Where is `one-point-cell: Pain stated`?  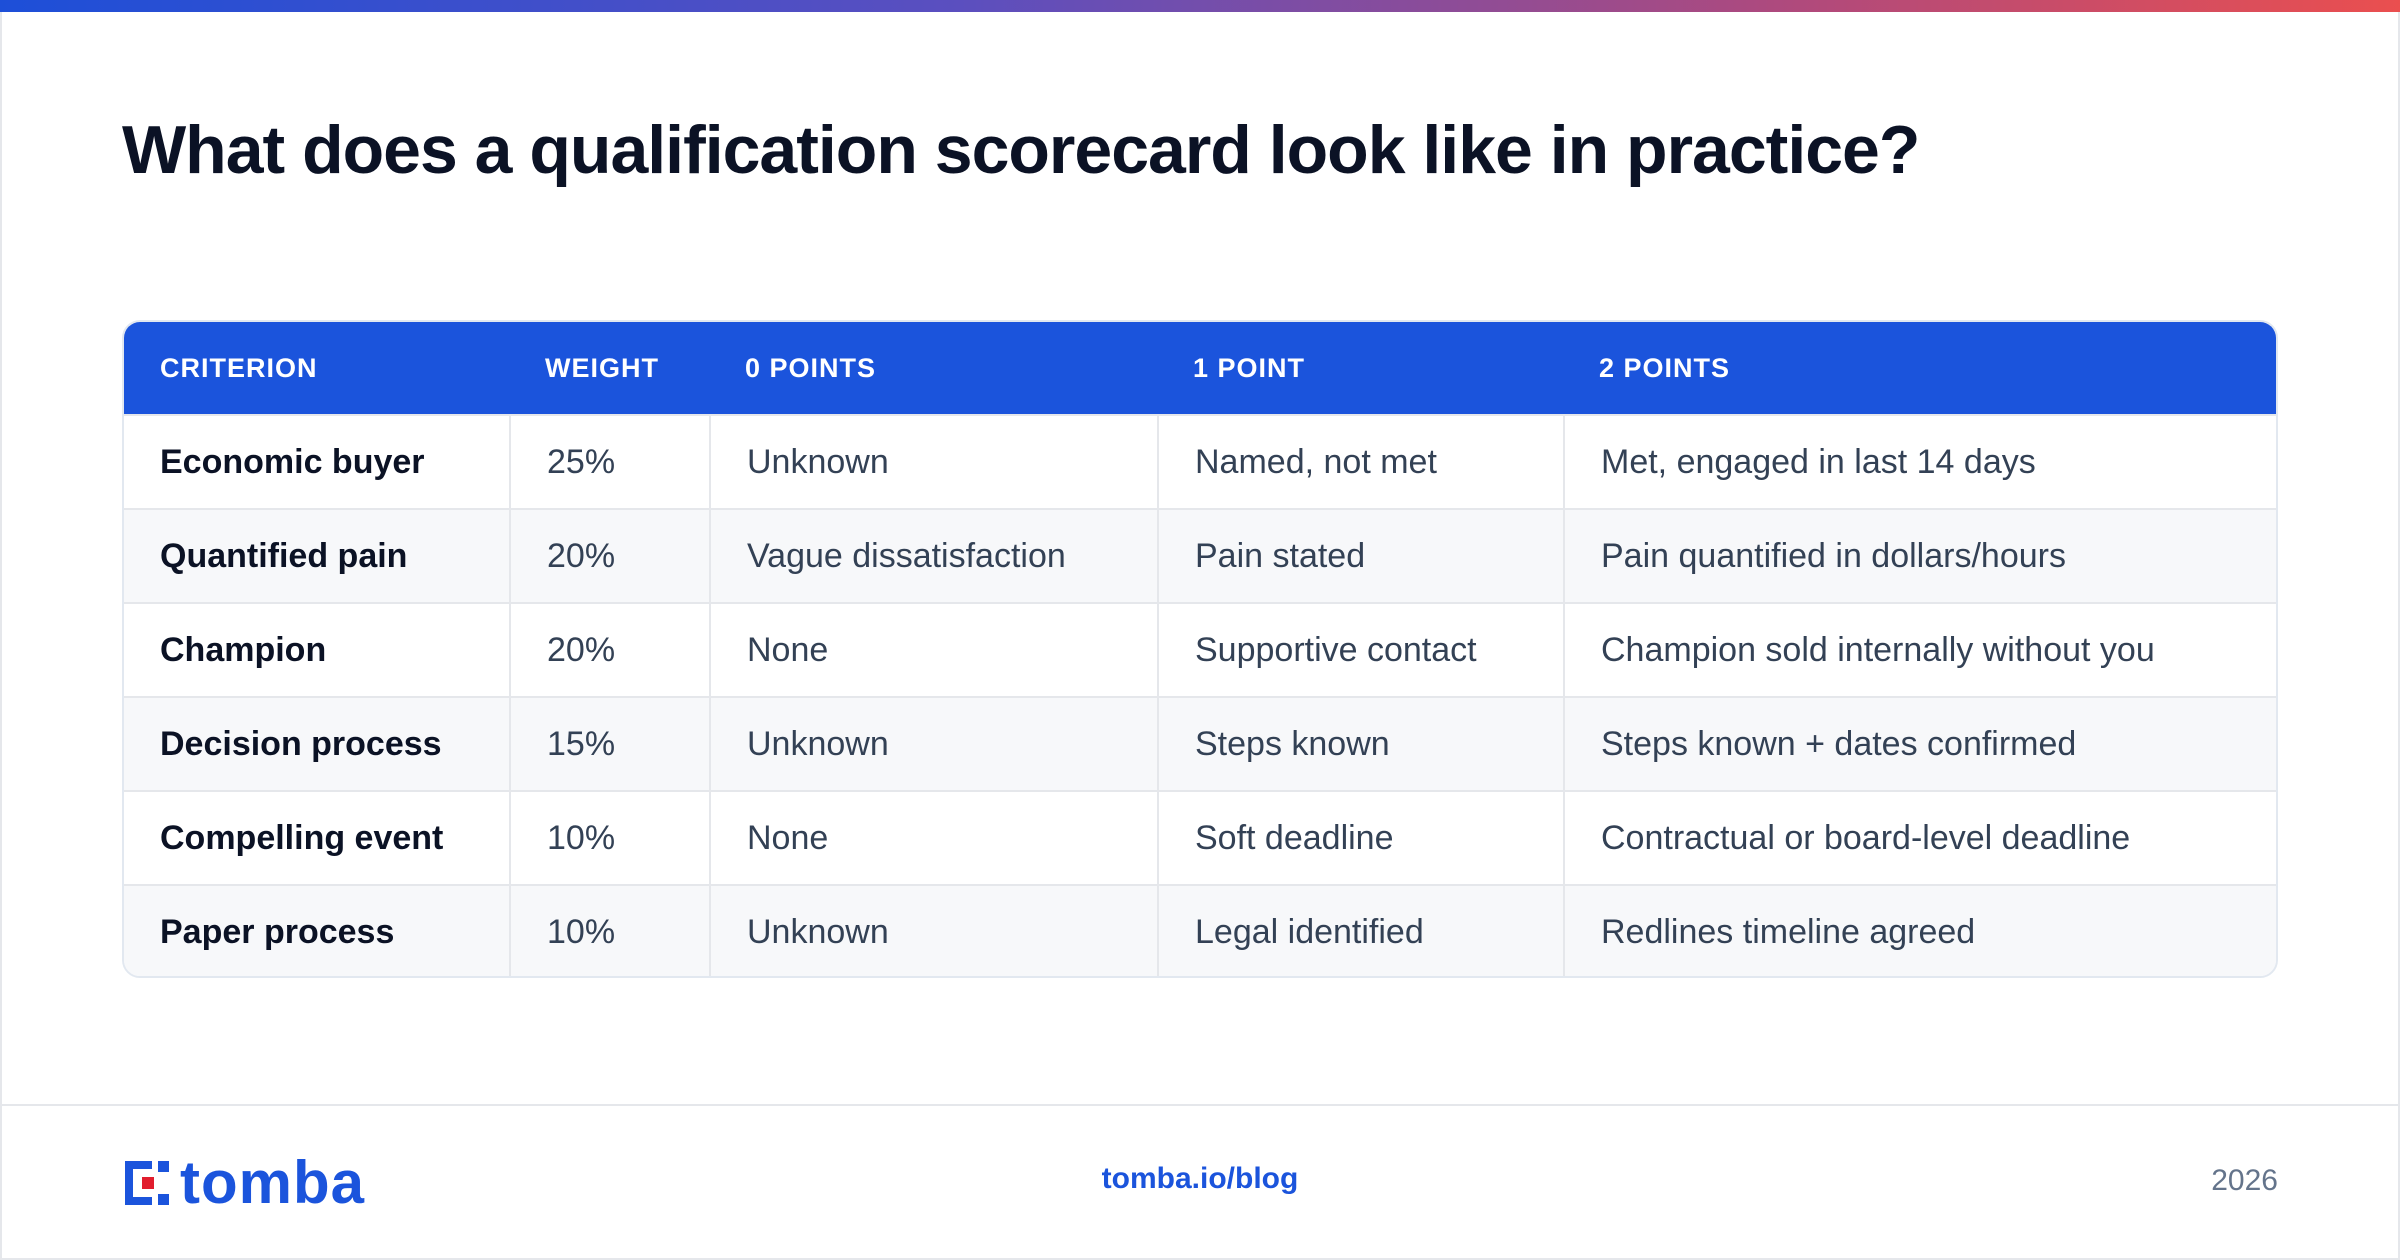
one-point-cell: Pain stated is located at coordinates (1360, 556).